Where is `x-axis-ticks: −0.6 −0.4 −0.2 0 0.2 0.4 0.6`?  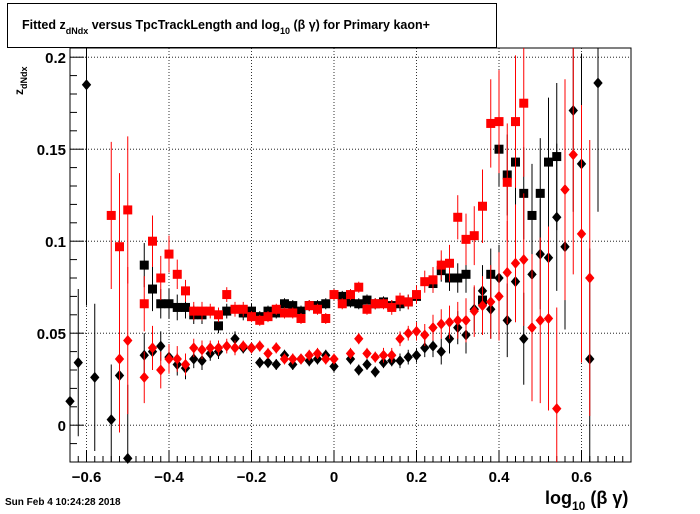 x-axis-ticks: −0.6 −0.4 −0.2 0 0.2 0.4 0.6 is located at coordinates (350, 468).